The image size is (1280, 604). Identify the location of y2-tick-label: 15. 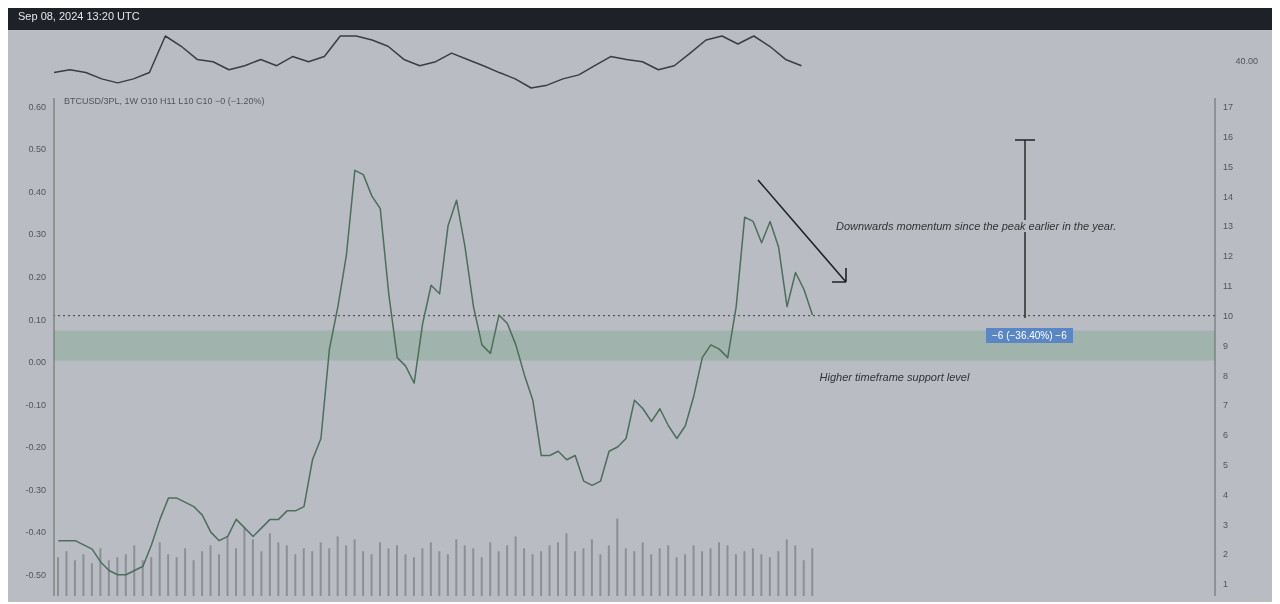
(1228, 166).